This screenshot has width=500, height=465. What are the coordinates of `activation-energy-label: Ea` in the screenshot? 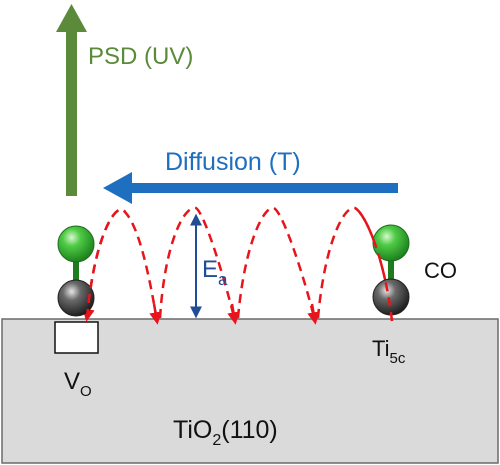 It's located at (215, 272).